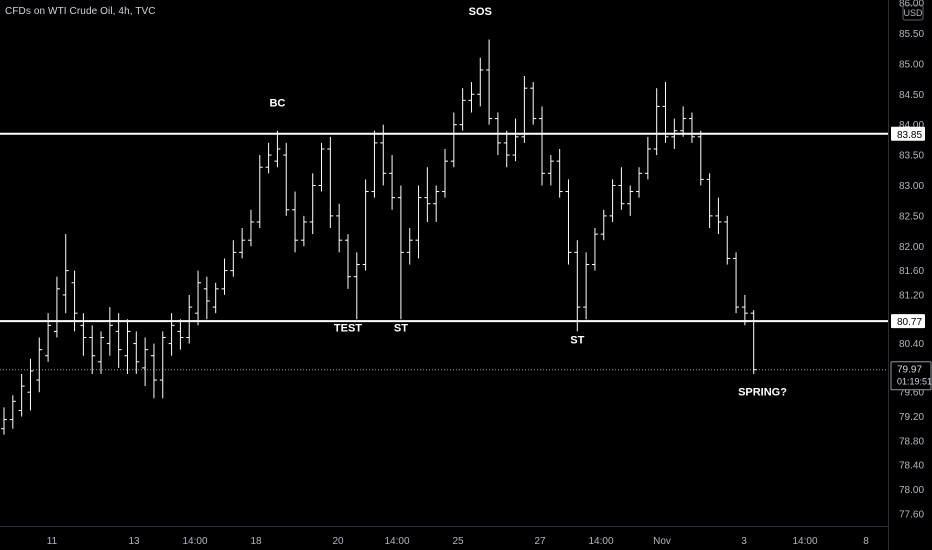 This screenshot has height=550, width=932. I want to click on x-tick-label: 25, so click(458, 541).